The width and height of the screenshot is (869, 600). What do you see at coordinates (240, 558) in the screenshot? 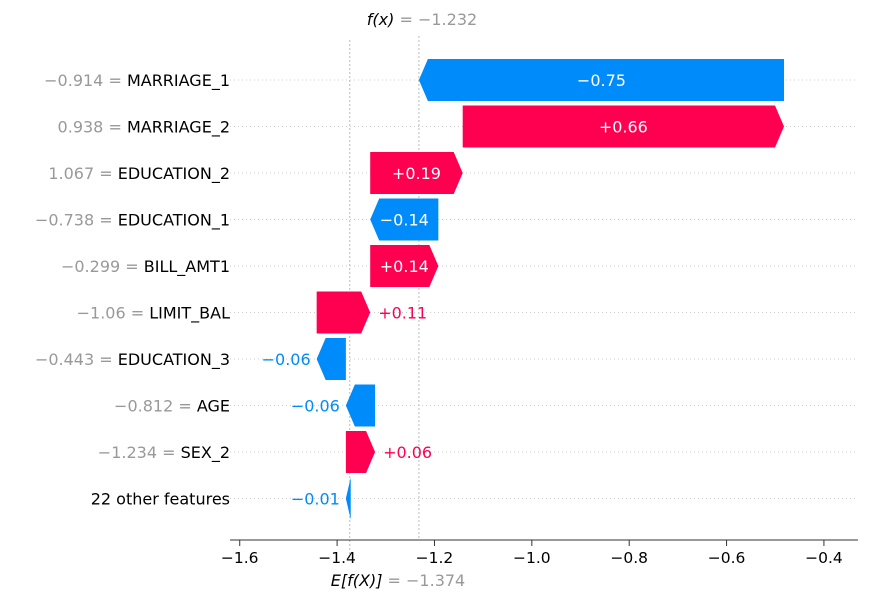
I see `x-tick-label: −1.6` at bounding box center [240, 558].